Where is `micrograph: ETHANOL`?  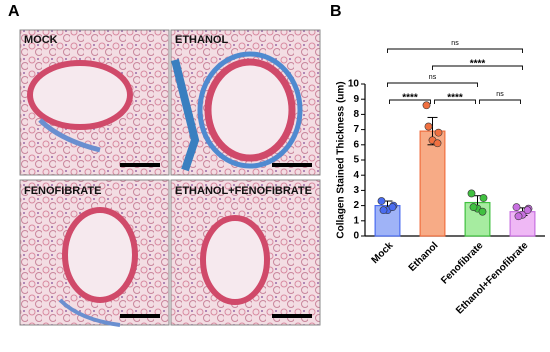 micrograph: ETHANOL is located at coordinates (245, 102).